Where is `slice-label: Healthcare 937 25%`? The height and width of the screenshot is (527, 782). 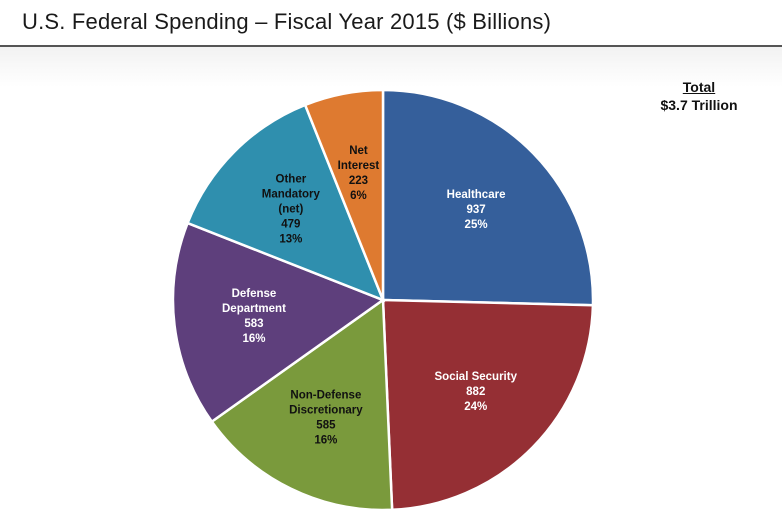 slice-label: Healthcare 937 25% is located at coordinates (476, 210).